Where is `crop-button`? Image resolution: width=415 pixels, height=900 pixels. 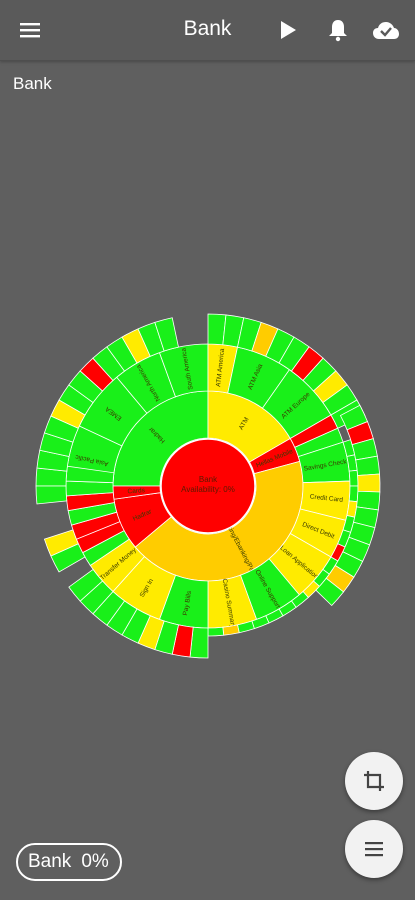 crop-button is located at coordinates (374, 781).